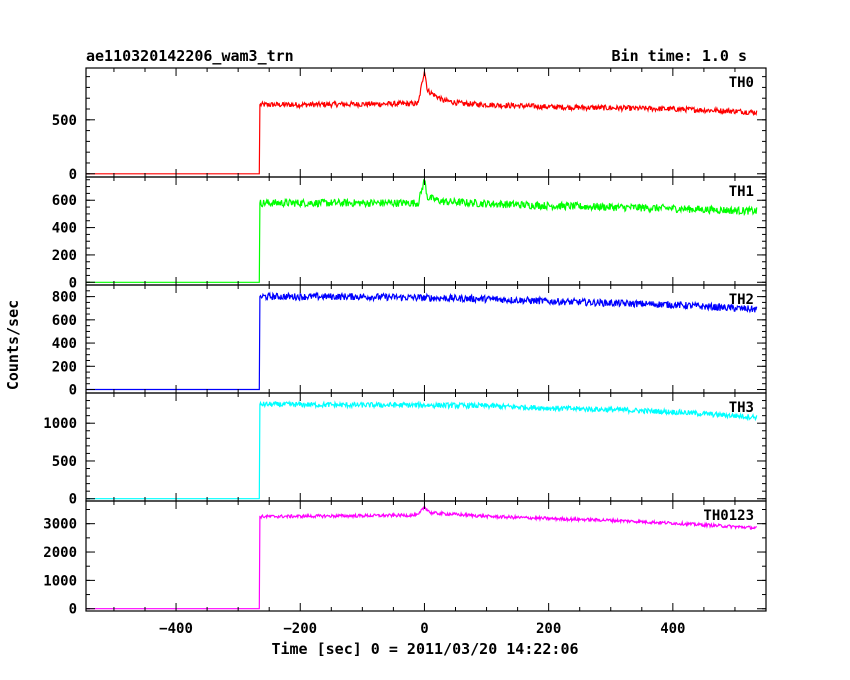 The width and height of the screenshot is (850, 680). Describe the element at coordinates (728, 516) in the screenshot. I see `panel-label: TH0123` at that location.